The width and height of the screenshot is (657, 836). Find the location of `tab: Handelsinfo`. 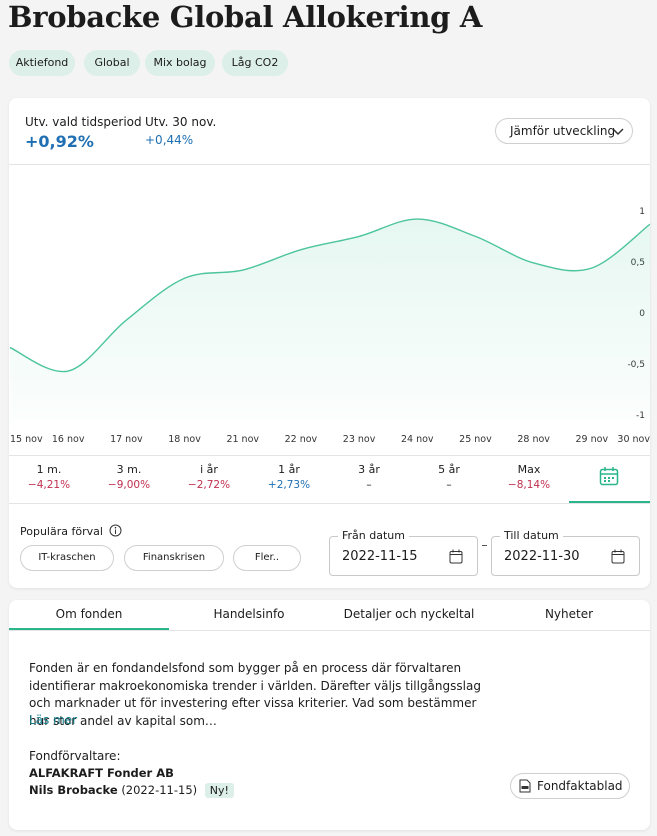

tab: Handelsinfo is located at coordinates (249, 614).